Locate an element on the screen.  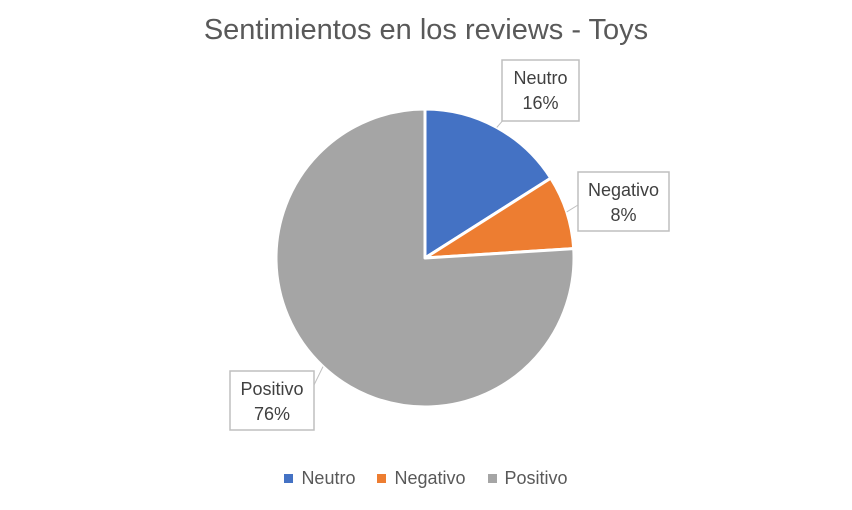
legend-swatch-neutro is located at coordinates (289, 478).